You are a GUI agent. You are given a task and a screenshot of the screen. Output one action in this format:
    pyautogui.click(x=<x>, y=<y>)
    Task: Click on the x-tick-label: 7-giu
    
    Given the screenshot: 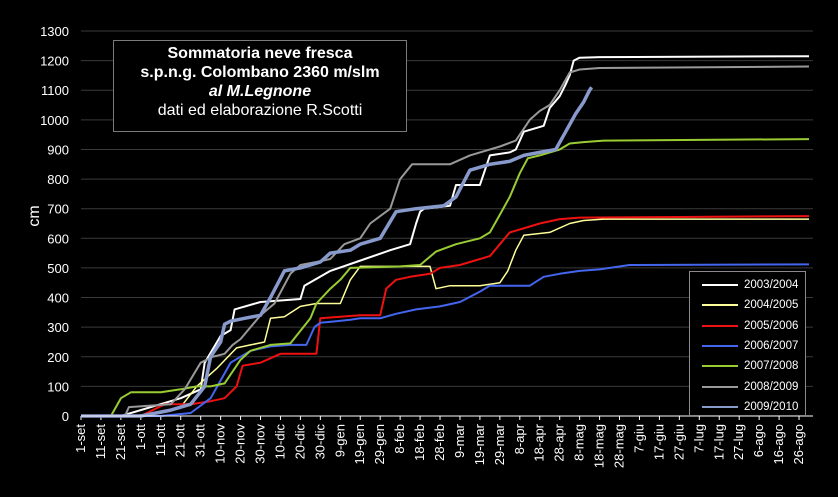 What is the action you would take?
    pyautogui.click(x=638, y=438)
    